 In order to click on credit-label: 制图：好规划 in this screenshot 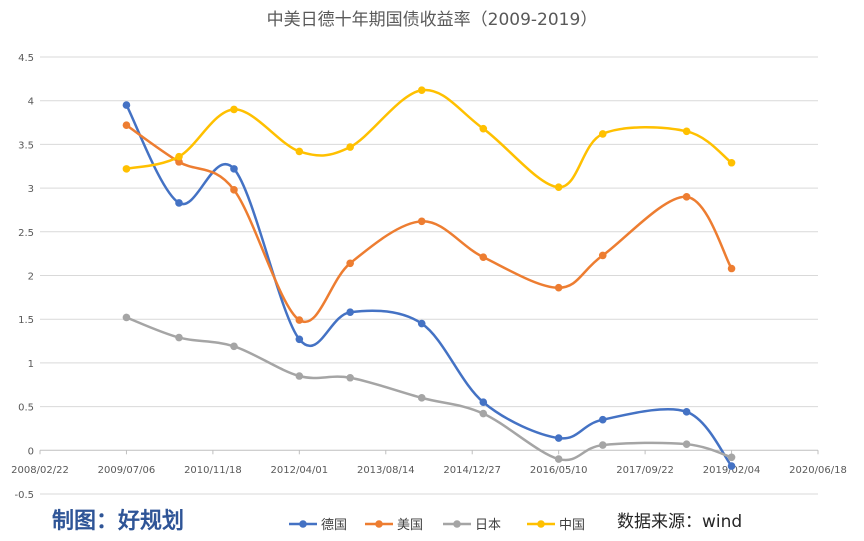, I will do `click(118, 521)`.